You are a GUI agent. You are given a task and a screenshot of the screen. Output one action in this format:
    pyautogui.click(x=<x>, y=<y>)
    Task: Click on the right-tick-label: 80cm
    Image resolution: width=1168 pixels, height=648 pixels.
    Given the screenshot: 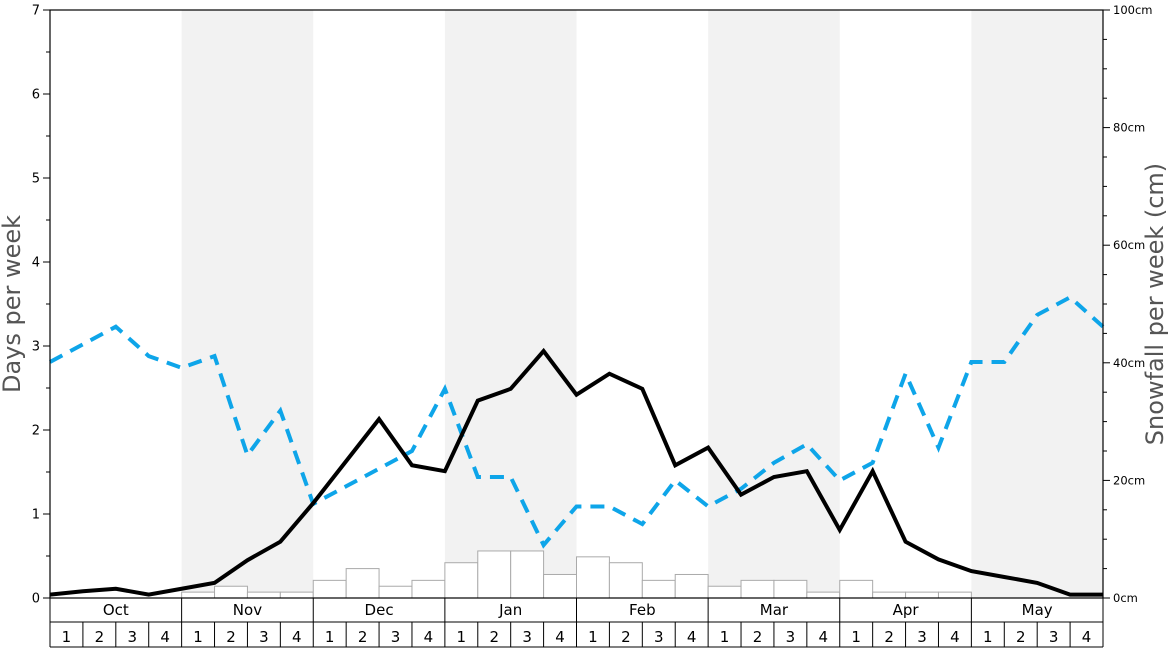 What is the action you would take?
    pyautogui.click(x=1129, y=128)
    